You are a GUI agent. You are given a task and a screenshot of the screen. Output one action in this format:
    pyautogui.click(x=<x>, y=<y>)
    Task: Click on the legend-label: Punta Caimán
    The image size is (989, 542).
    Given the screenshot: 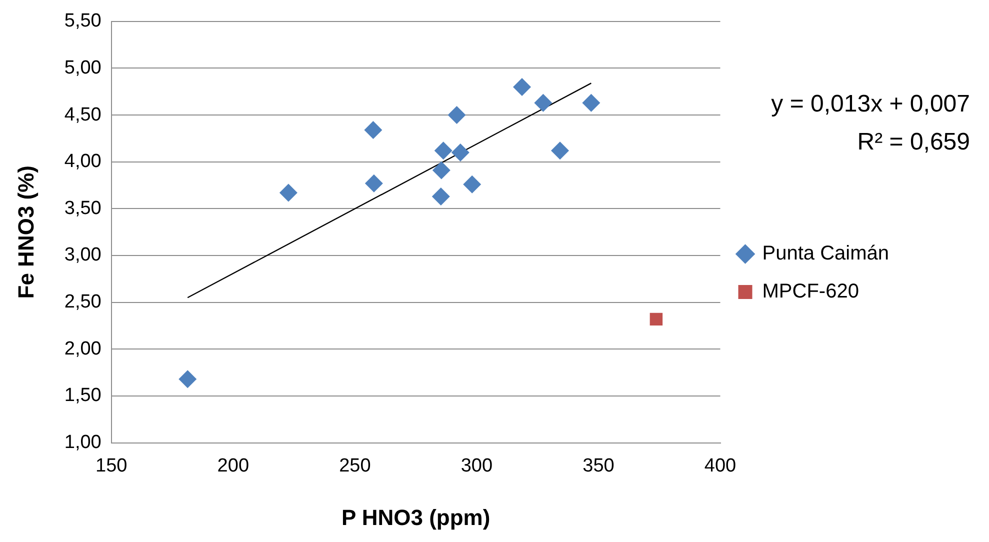 What is the action you would take?
    pyautogui.click(x=826, y=253)
    